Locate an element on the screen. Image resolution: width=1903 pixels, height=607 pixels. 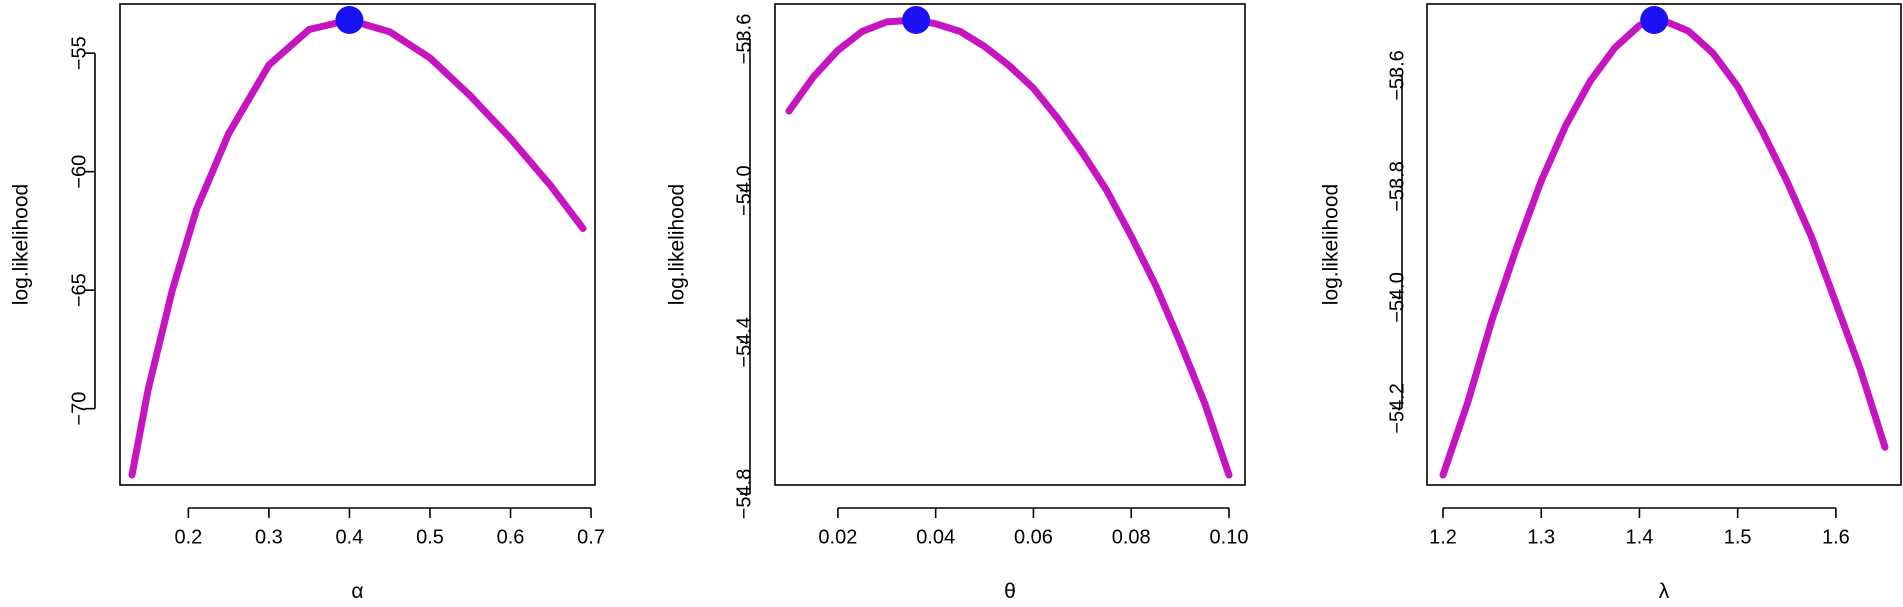
alpha-x-tick-label: 0.5 is located at coordinates (430, 537).